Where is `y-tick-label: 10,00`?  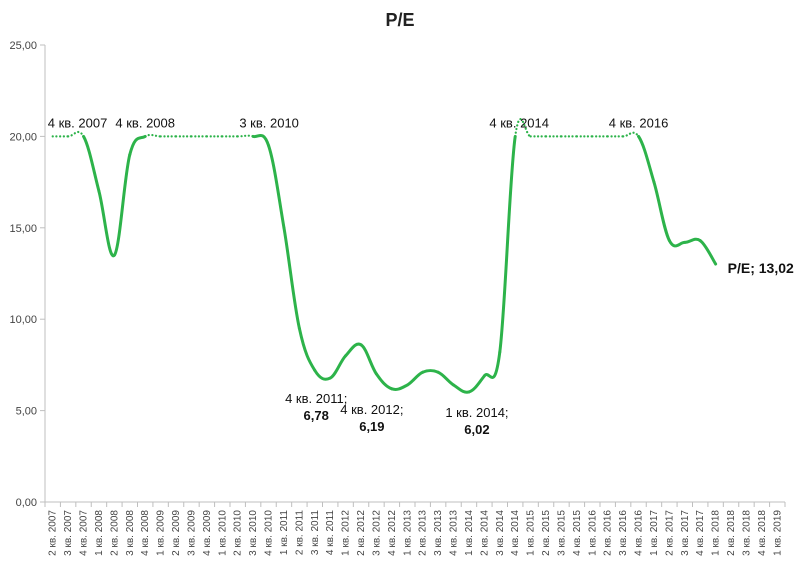
y-tick-label: 10,00 is located at coordinates (23, 320).